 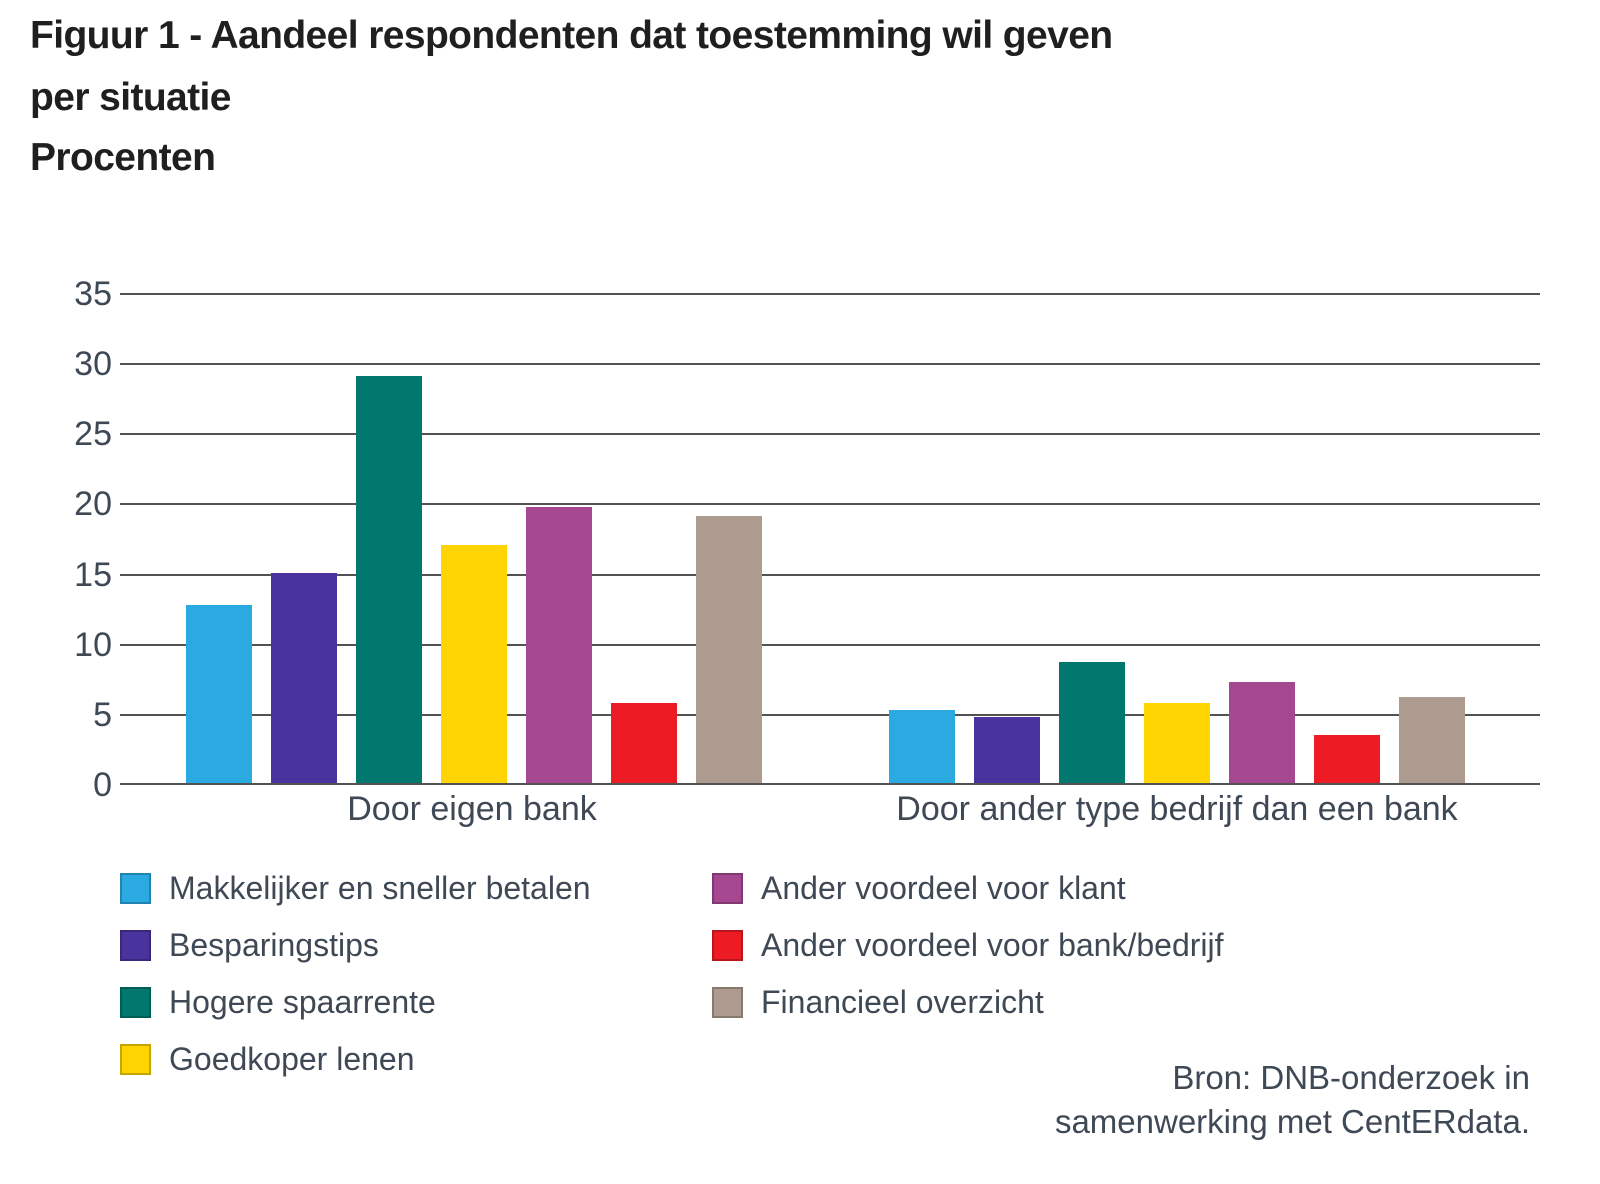 I want to click on legend-swatch-goedkoper-lenen, so click(x=135, y=1059).